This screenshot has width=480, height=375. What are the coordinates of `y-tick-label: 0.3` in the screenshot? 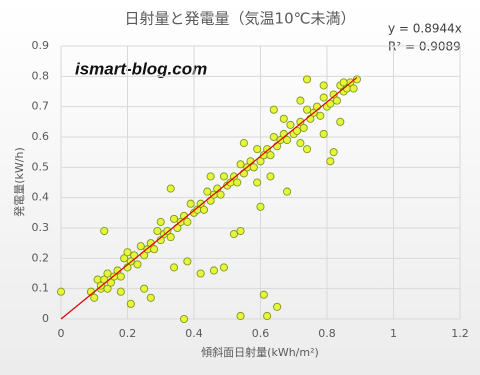 It's located at (41, 227).